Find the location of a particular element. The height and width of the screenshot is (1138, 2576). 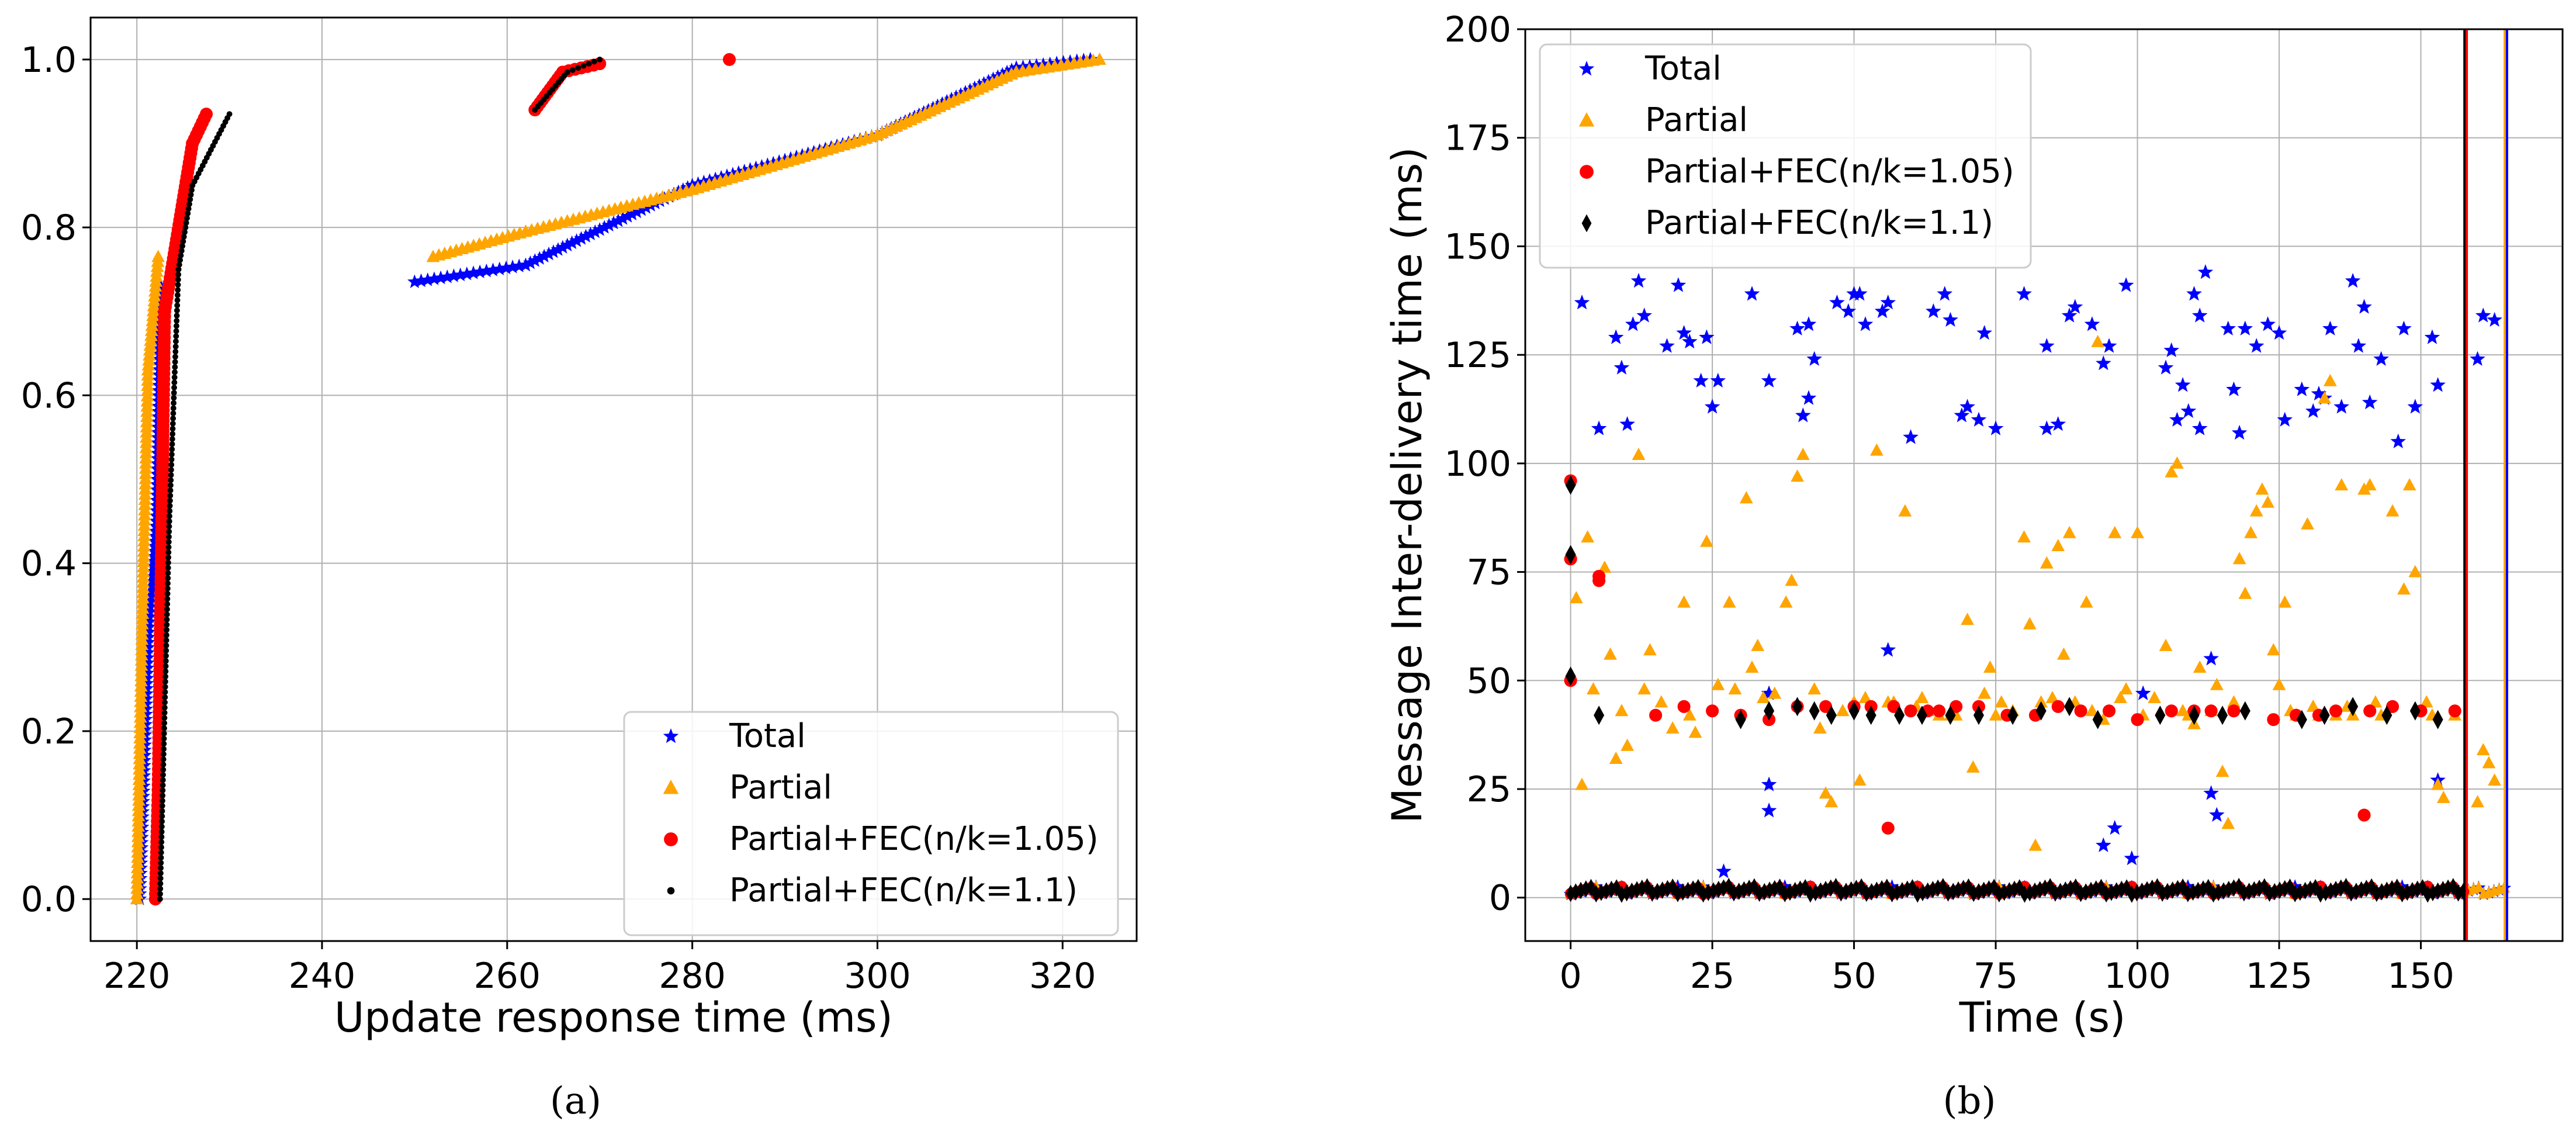

x-tick-label: 320 is located at coordinates (1062, 976).